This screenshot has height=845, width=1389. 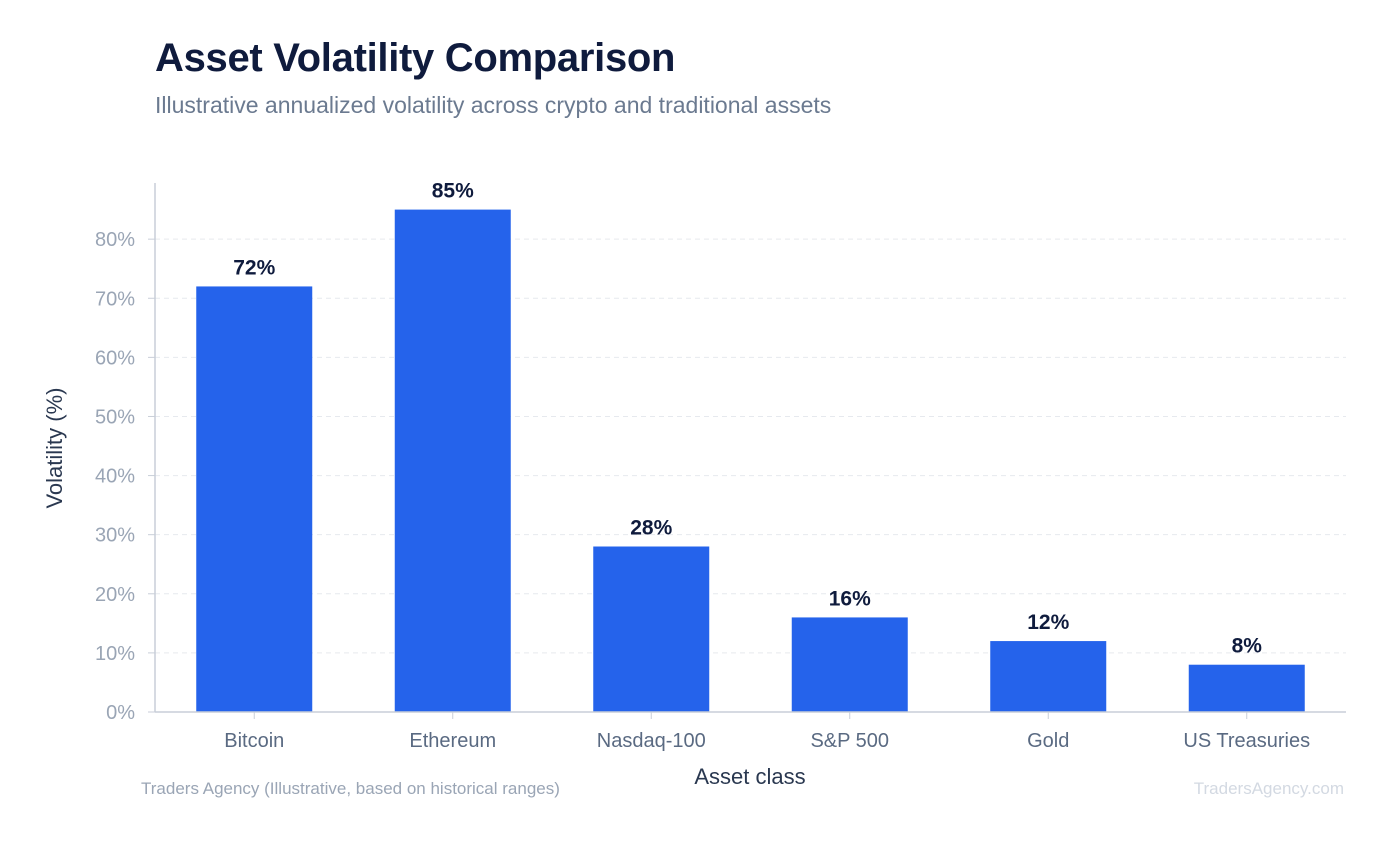 I want to click on bar-gold, so click(x=1048, y=676).